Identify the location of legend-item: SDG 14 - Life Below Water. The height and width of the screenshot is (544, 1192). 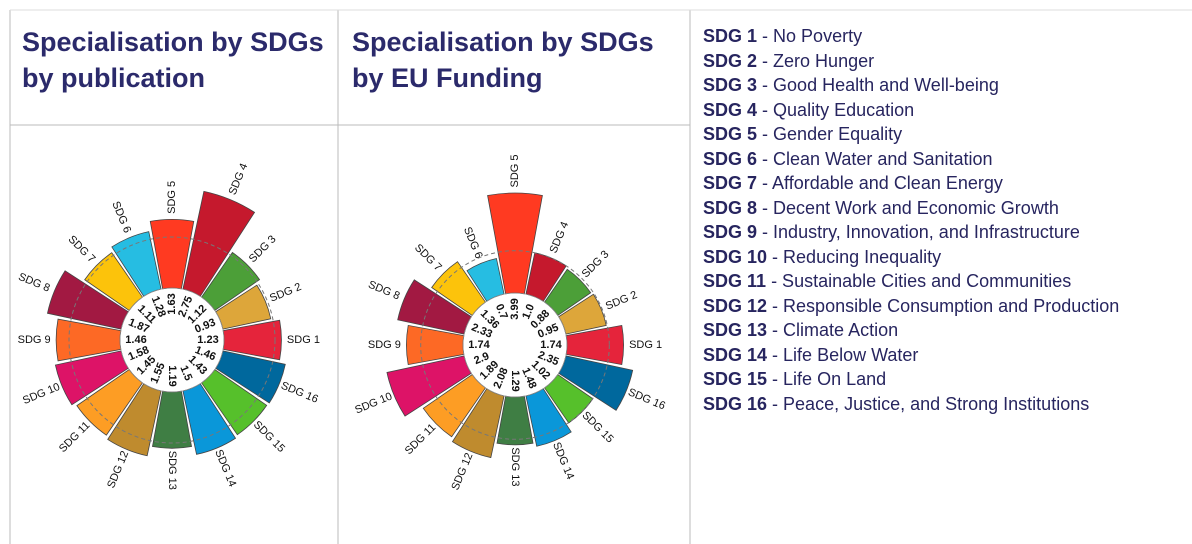
(933, 355).